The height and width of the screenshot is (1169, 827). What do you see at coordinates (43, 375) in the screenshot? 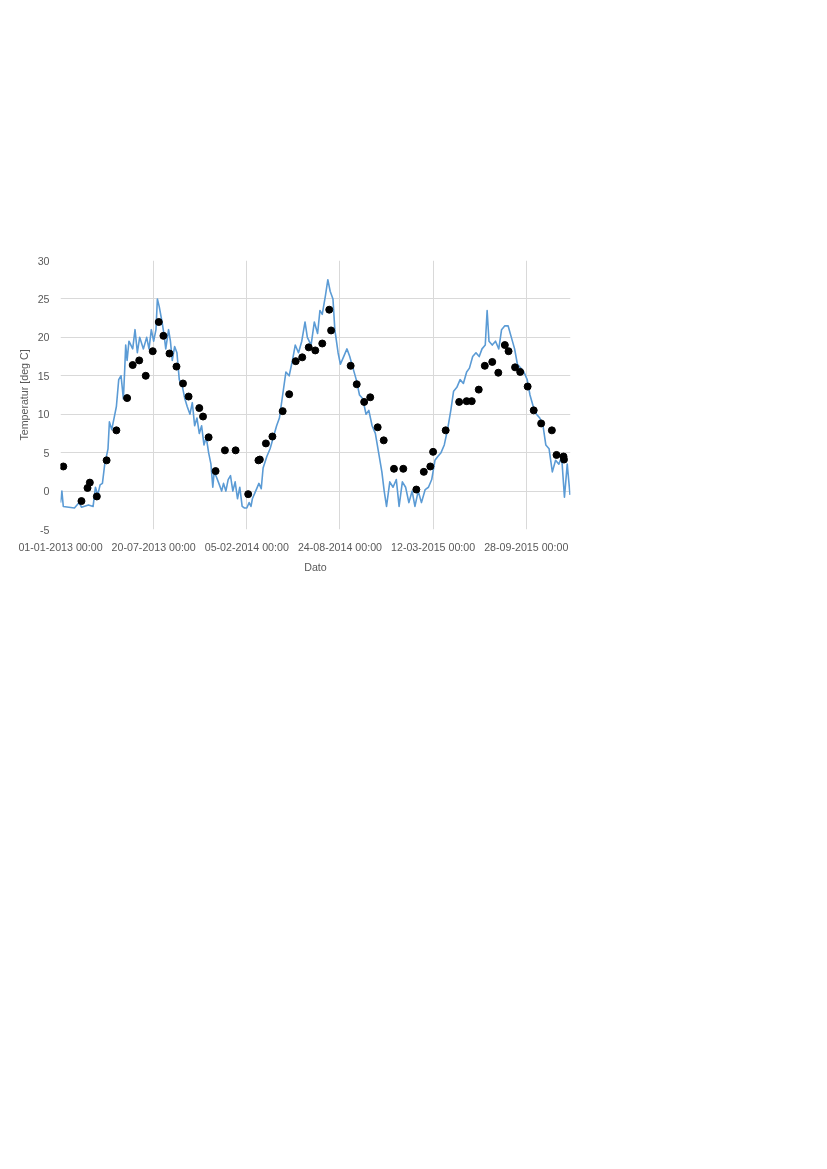
I see `y-tick-label: 15` at bounding box center [43, 375].